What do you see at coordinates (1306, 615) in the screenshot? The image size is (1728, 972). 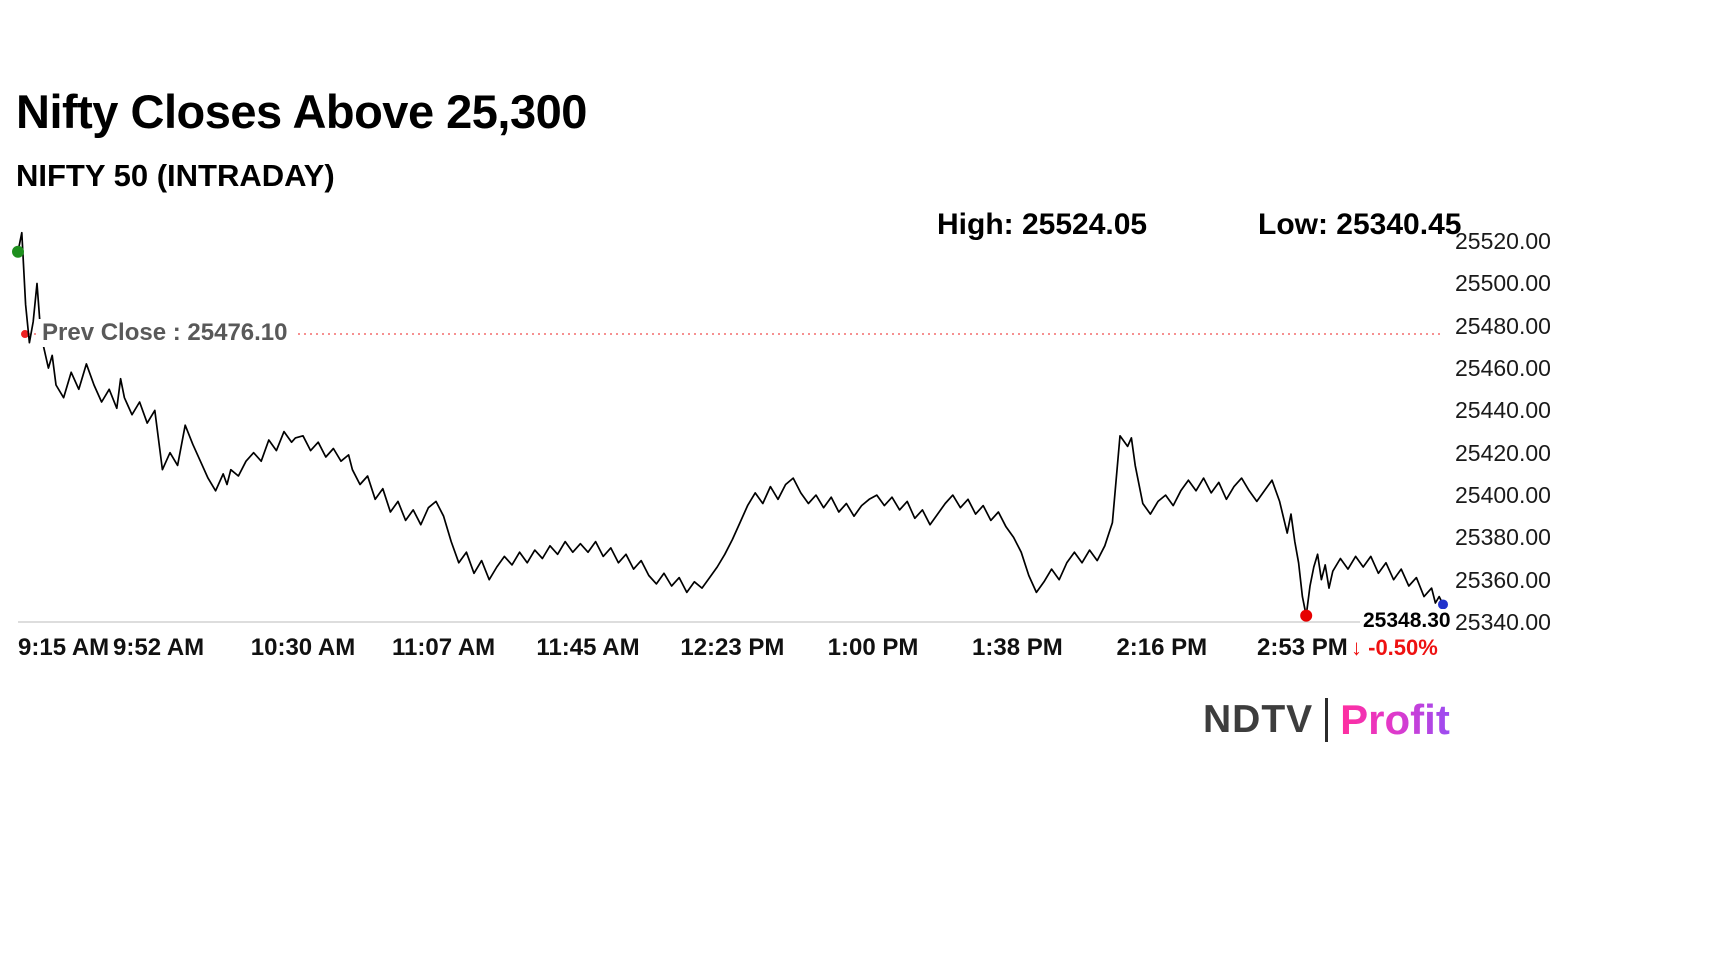 I see `session-low-marker` at bounding box center [1306, 615].